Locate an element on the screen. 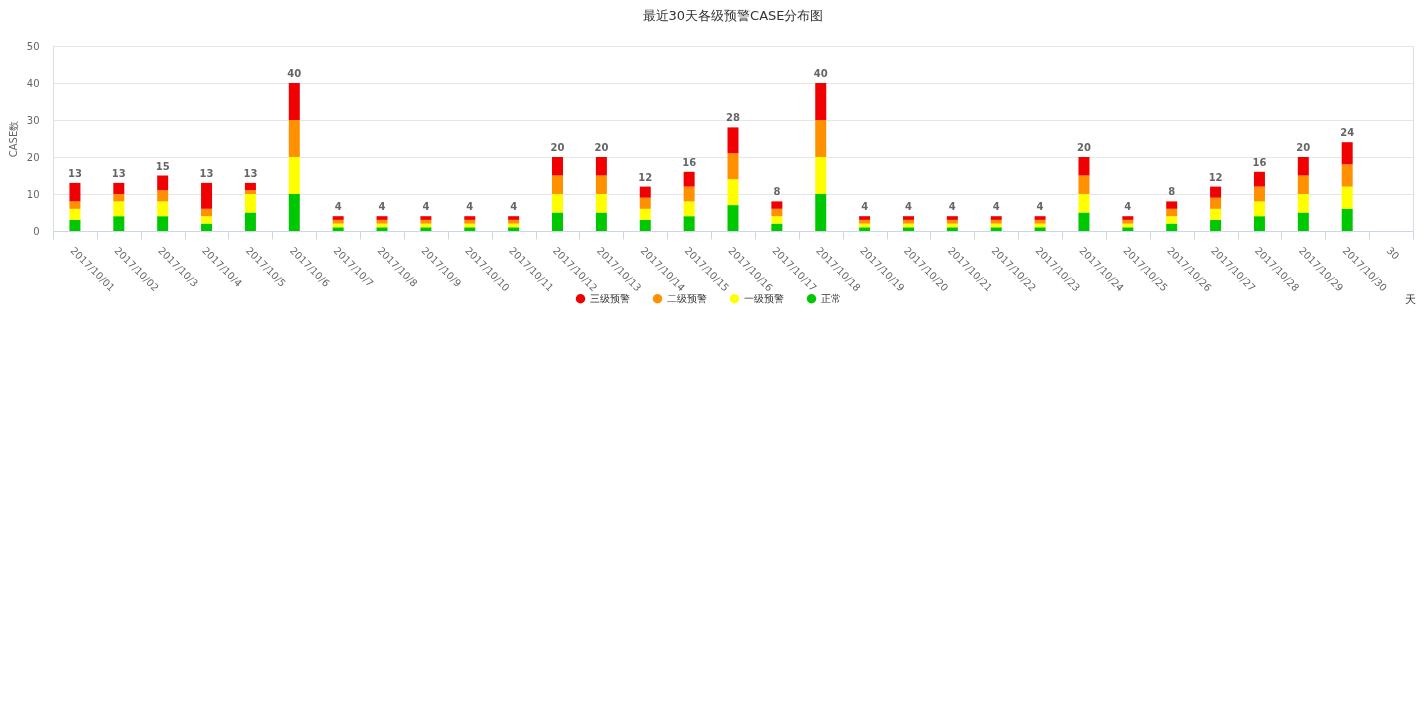 The image size is (1425, 718). y-tick-label: 50 is located at coordinates (33, 46).